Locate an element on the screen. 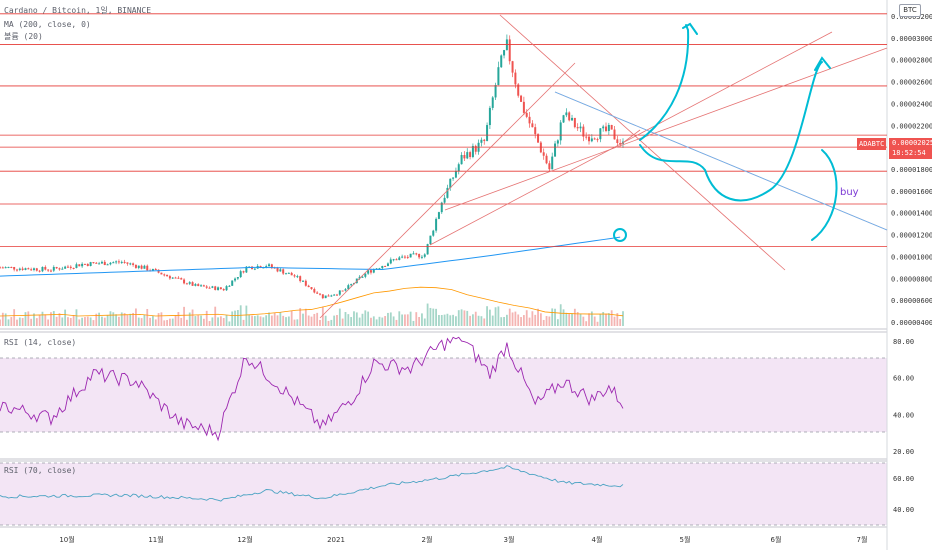  time-tick-label: 6월 is located at coordinates (776, 539).